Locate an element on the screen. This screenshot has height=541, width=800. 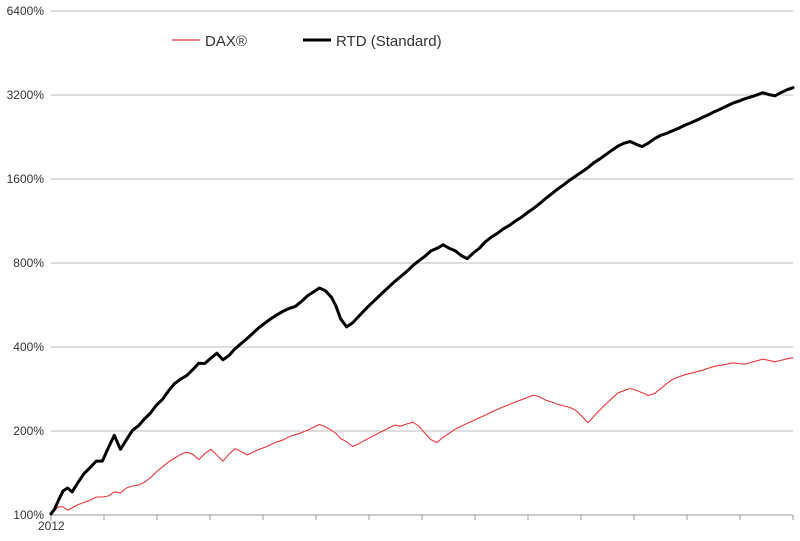
y-tick-label-100: 100% is located at coordinates (28, 515).